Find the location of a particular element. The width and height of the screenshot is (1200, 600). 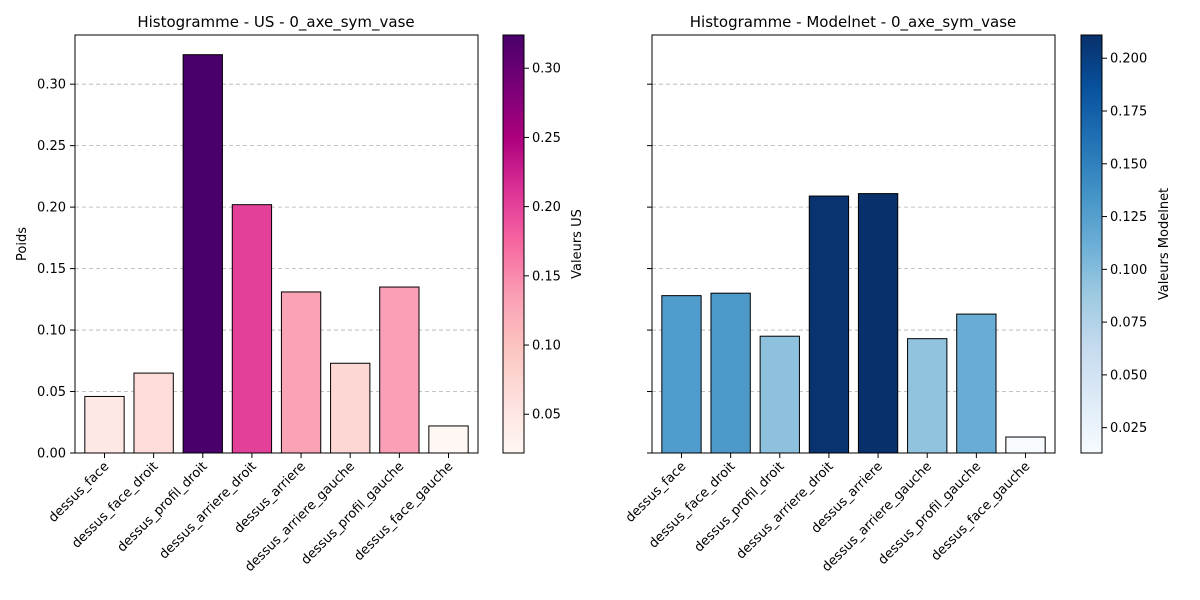

chart-us-y-axis-label: Poids is located at coordinates (22, 244).